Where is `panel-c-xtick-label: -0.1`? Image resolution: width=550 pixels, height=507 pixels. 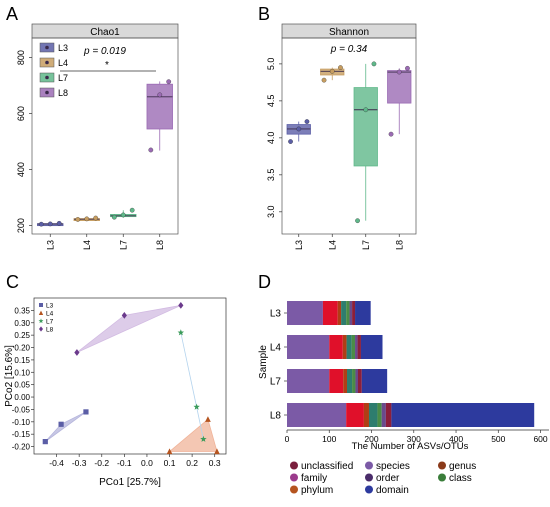 panel-c-xtick-label: -0.1 is located at coordinates (124, 463).